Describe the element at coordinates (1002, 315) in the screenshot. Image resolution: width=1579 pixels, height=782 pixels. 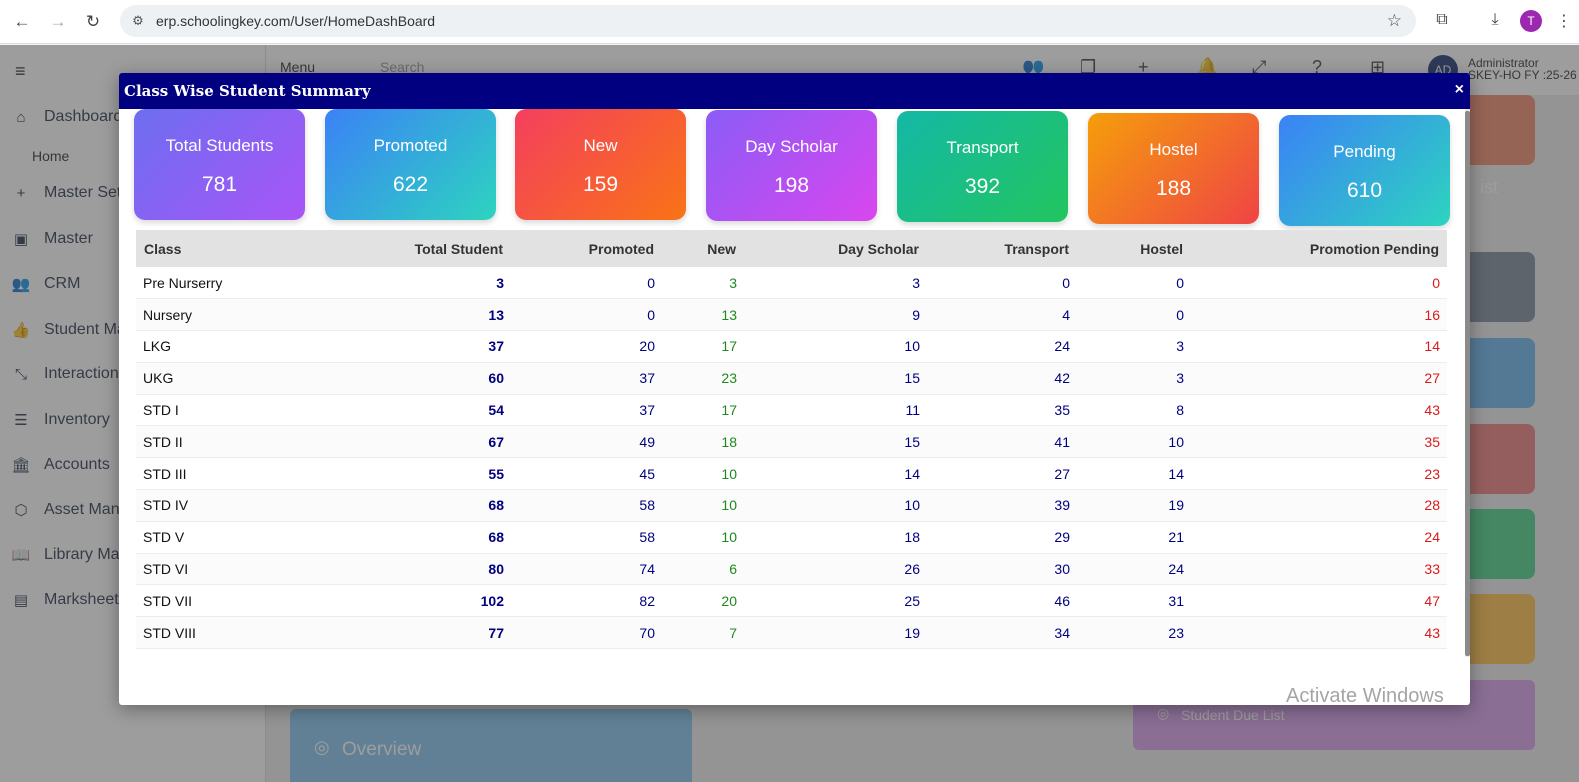
I see `table-cell: 4` at that location.